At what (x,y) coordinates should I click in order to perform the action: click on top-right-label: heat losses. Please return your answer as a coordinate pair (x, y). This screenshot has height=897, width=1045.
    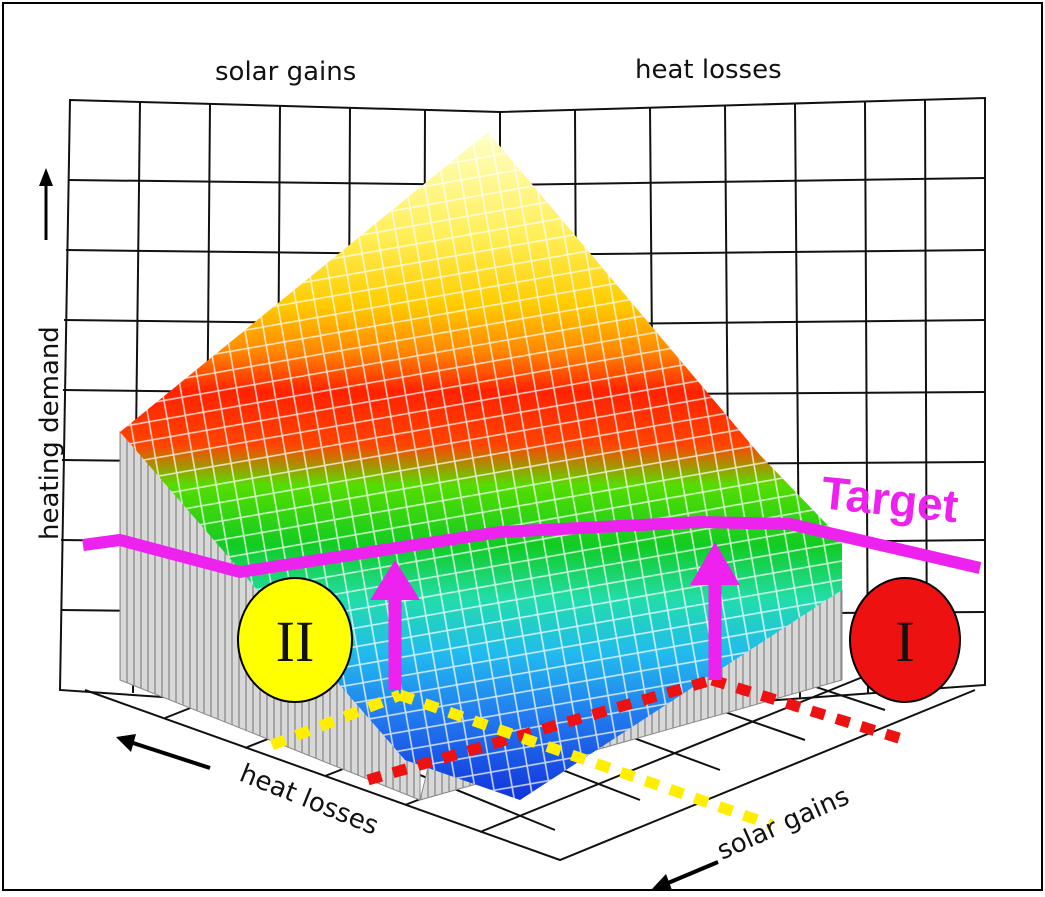
    Looking at the image, I should click on (708, 70).